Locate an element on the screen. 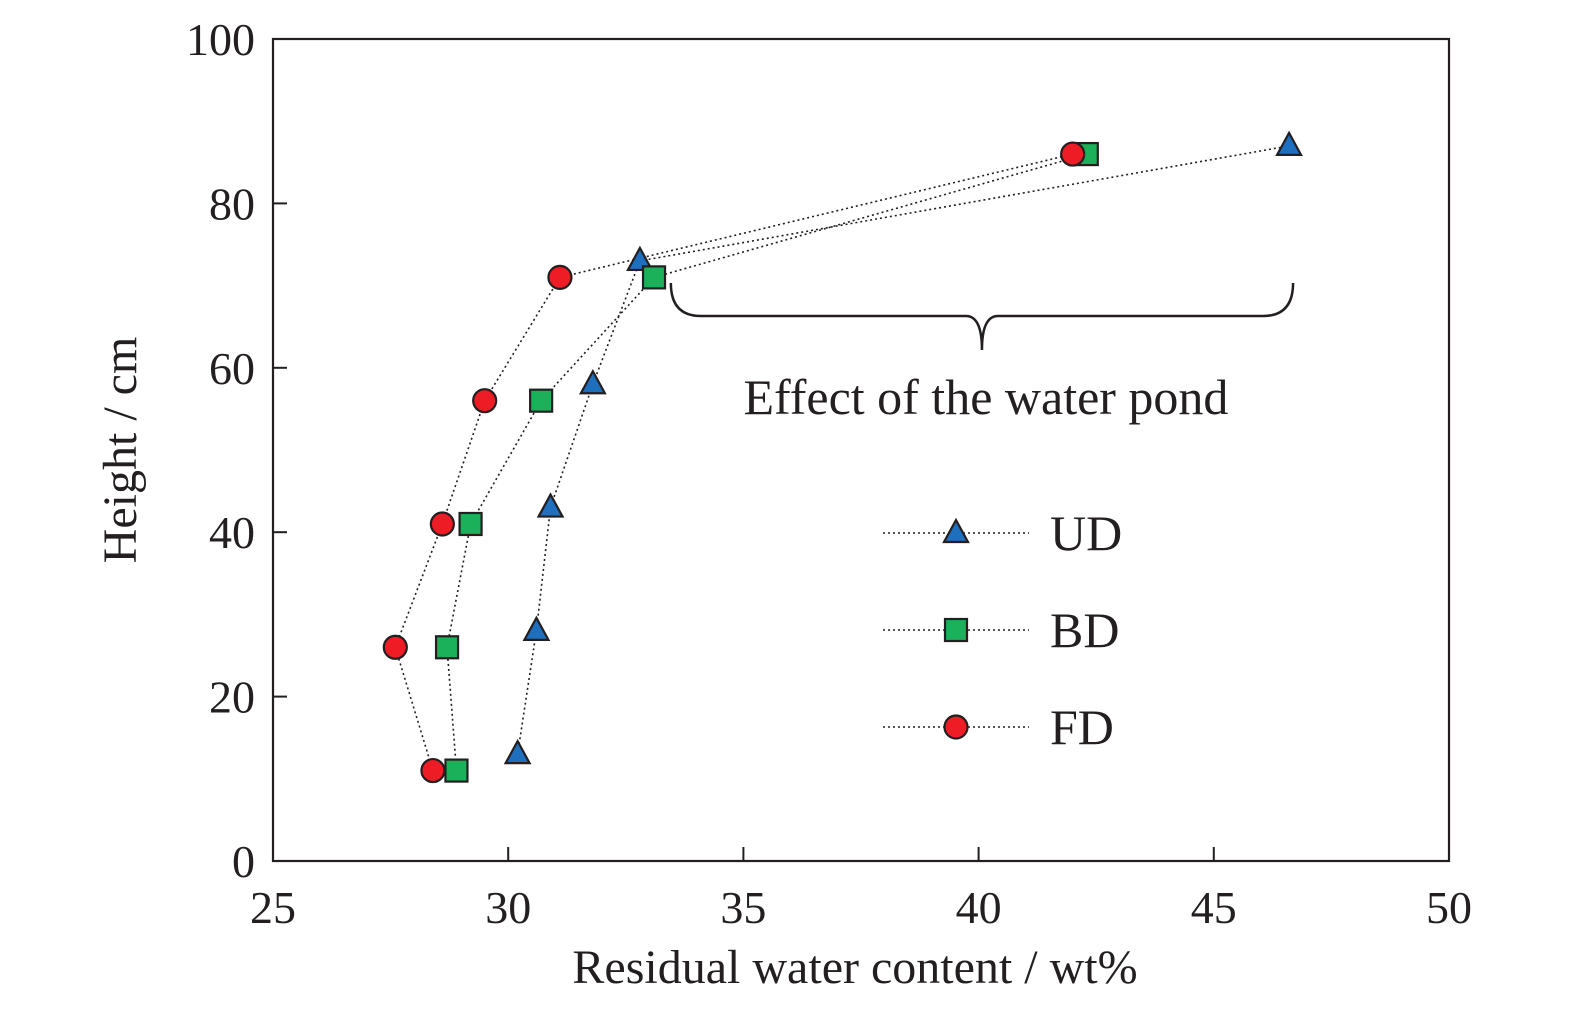 The width and height of the screenshot is (1575, 1014). x-tick-label: 25 is located at coordinates (273, 907).